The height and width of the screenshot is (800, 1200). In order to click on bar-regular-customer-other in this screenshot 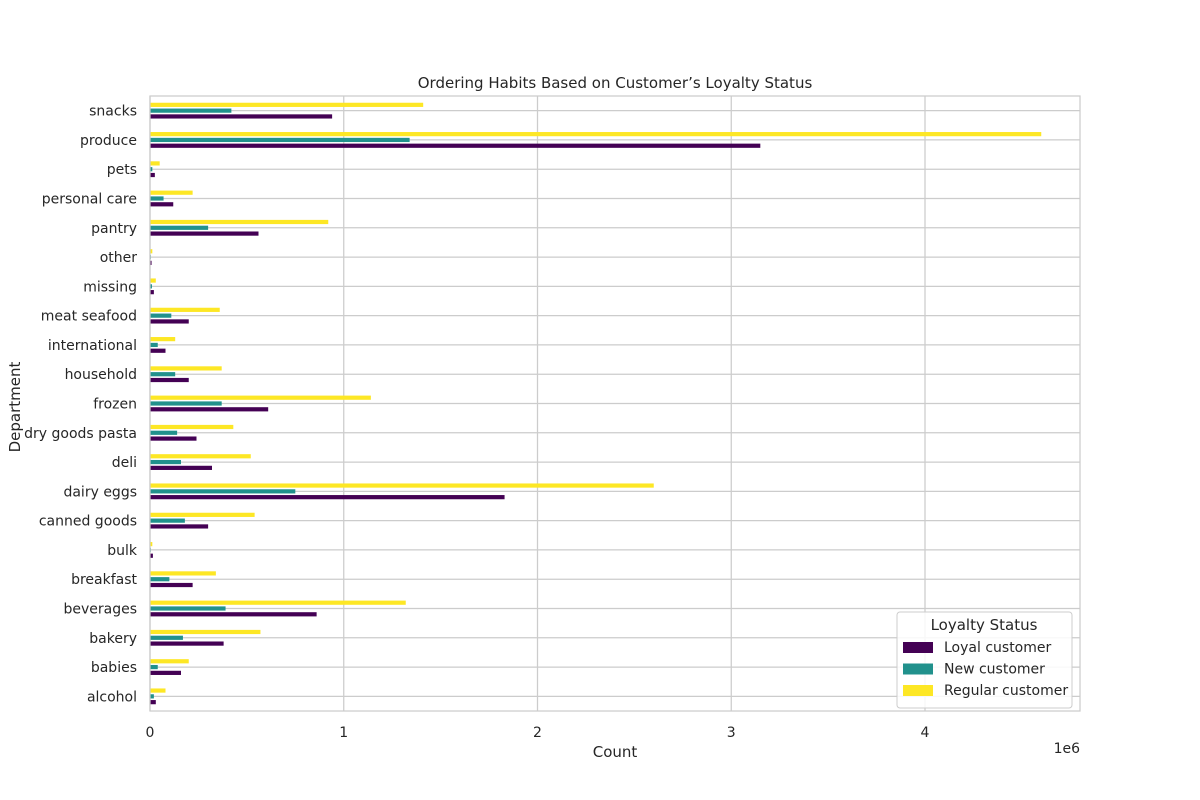, I will do `click(151, 251)`.